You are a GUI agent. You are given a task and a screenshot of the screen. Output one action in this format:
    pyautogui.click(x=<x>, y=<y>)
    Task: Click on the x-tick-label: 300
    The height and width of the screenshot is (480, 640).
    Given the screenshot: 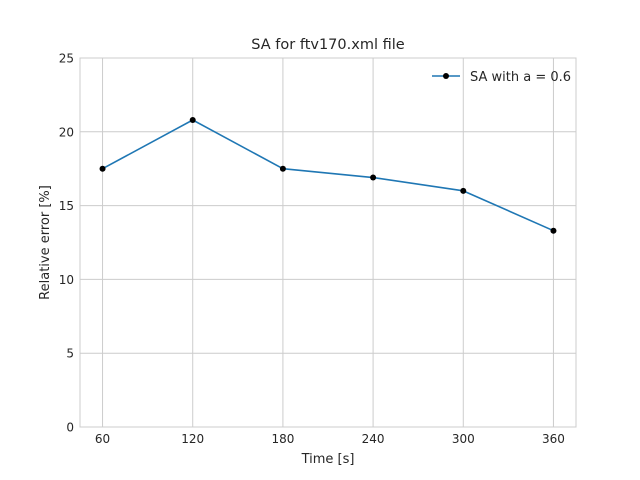 What is the action you would take?
    pyautogui.click(x=463, y=439)
    